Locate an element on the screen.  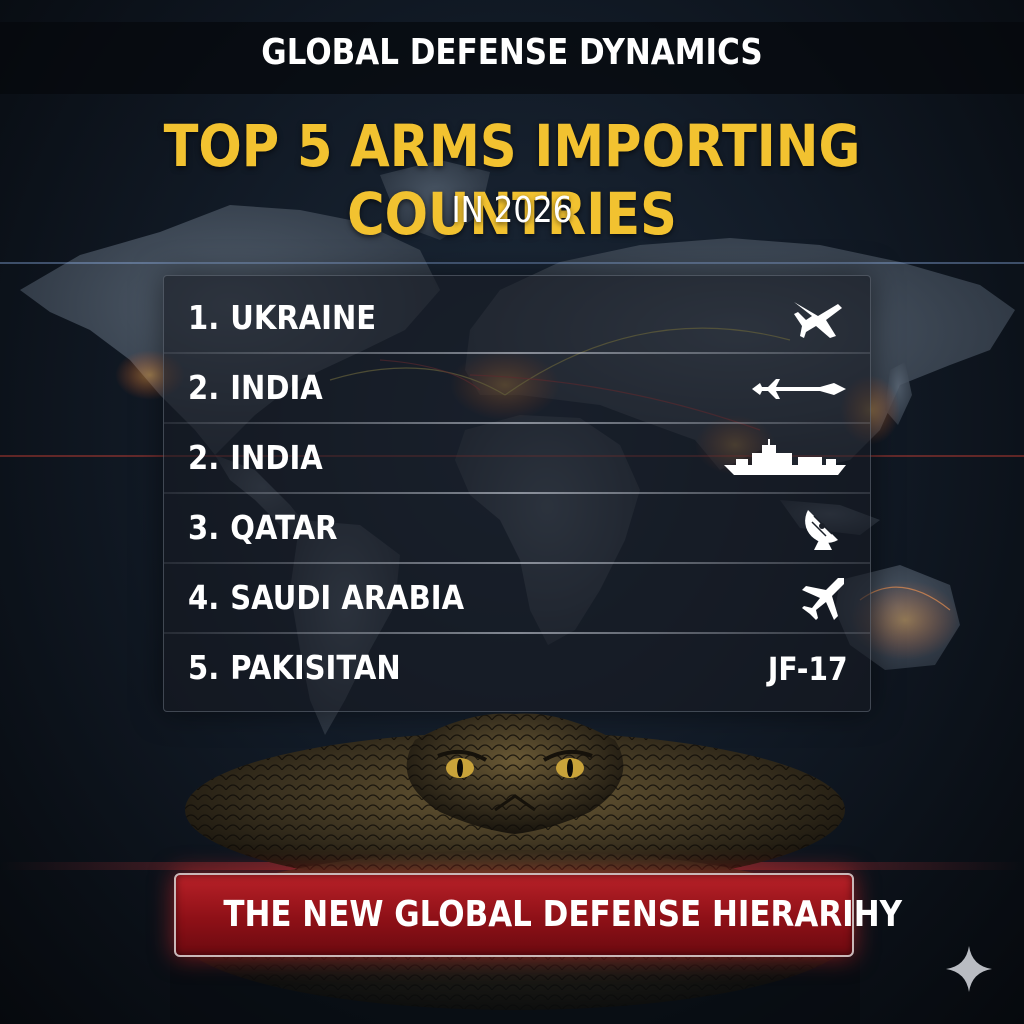
page-subtitle: IN 2026 is located at coordinates (512, 210).